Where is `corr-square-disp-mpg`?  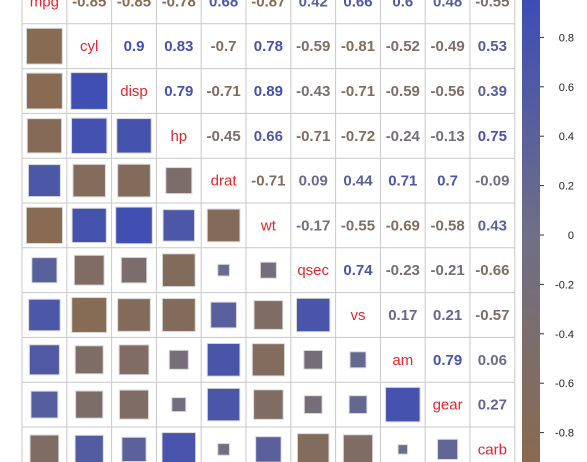 corr-square-disp-mpg is located at coordinates (44, 91).